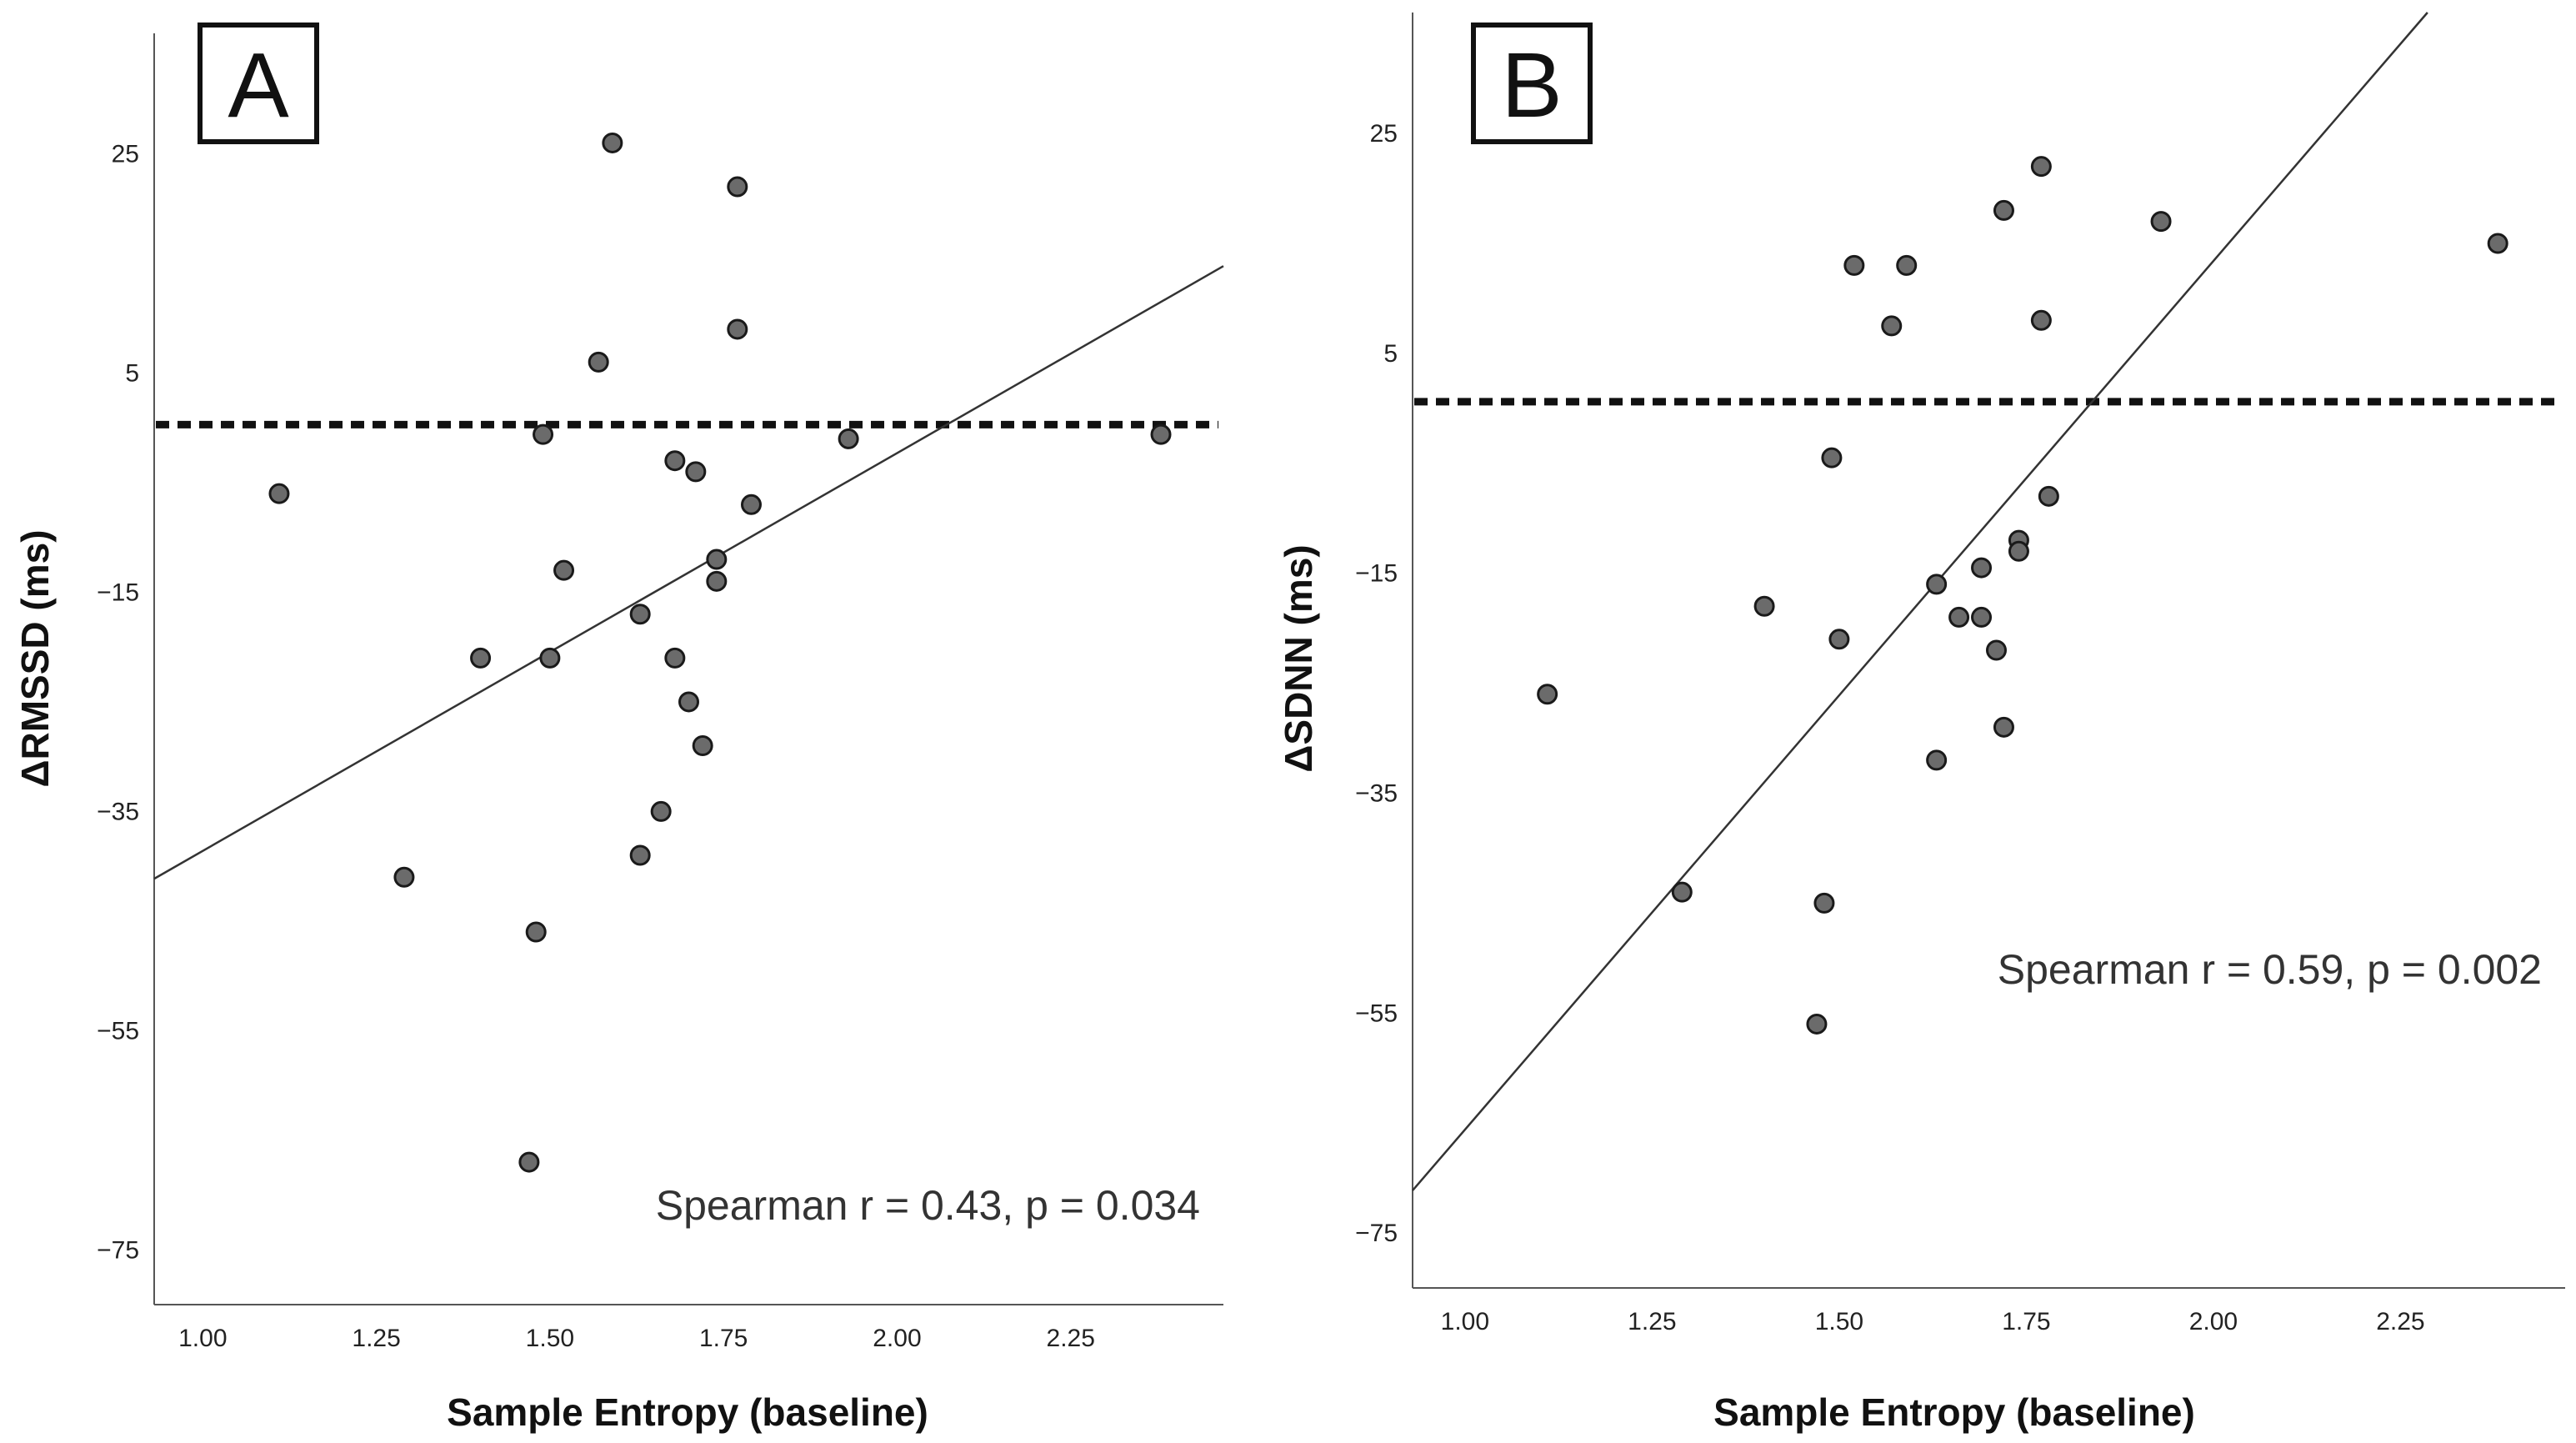  I want to click on panel-b-x-tick-label: 1.75, so click(2026, 1321).